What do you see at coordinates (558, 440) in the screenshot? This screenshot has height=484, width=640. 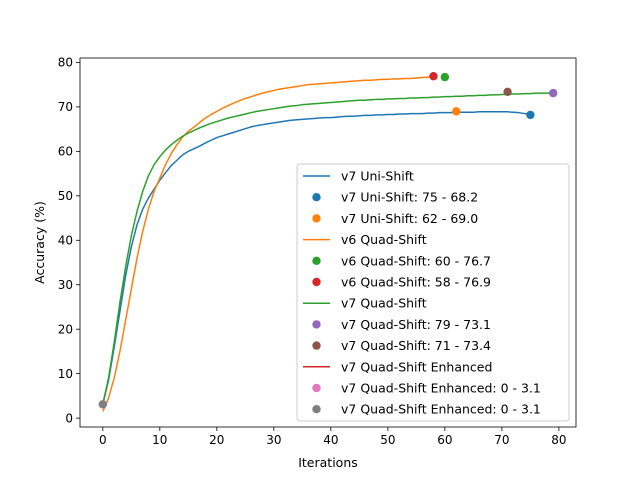 I see `x-tick-label: 80` at bounding box center [558, 440].